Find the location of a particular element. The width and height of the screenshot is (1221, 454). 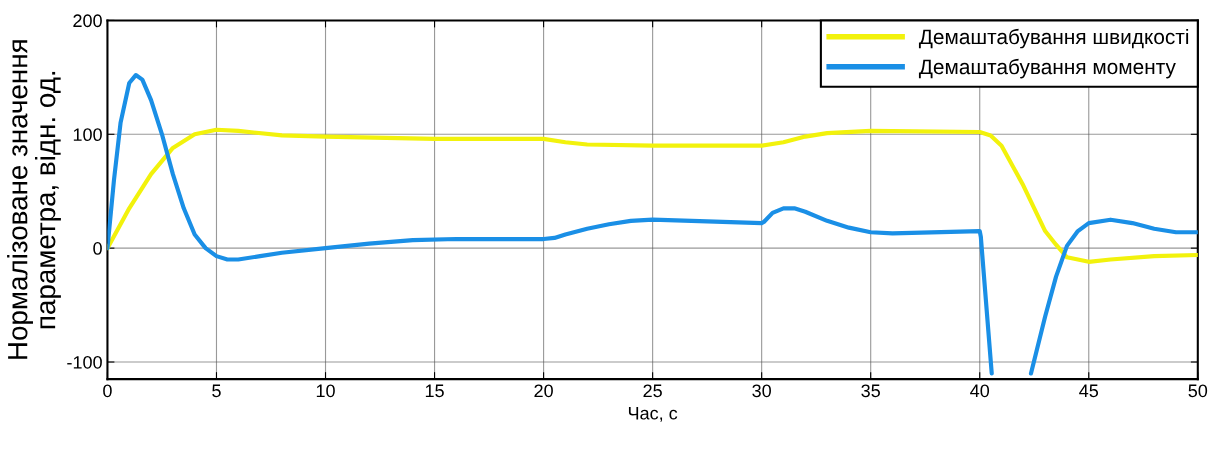

x-tick-label: 45 is located at coordinates (1089, 391).